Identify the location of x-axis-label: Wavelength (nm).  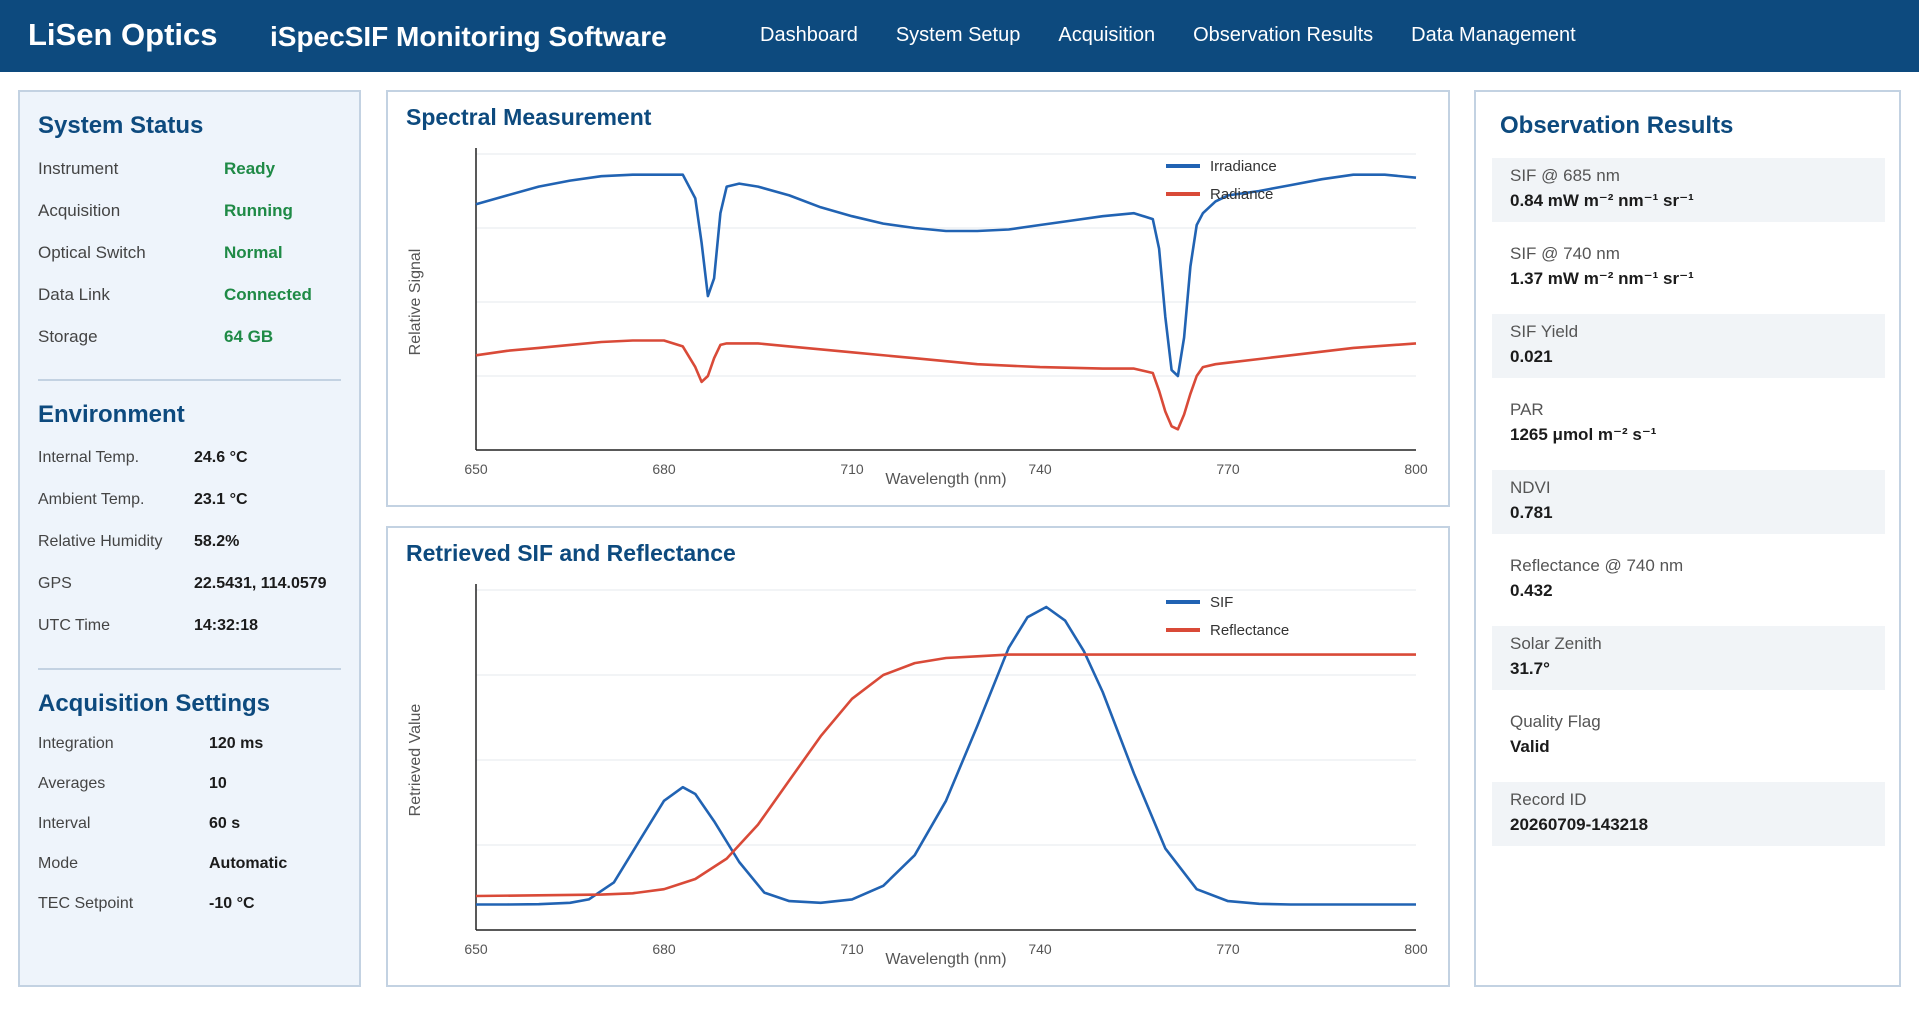
(945, 479).